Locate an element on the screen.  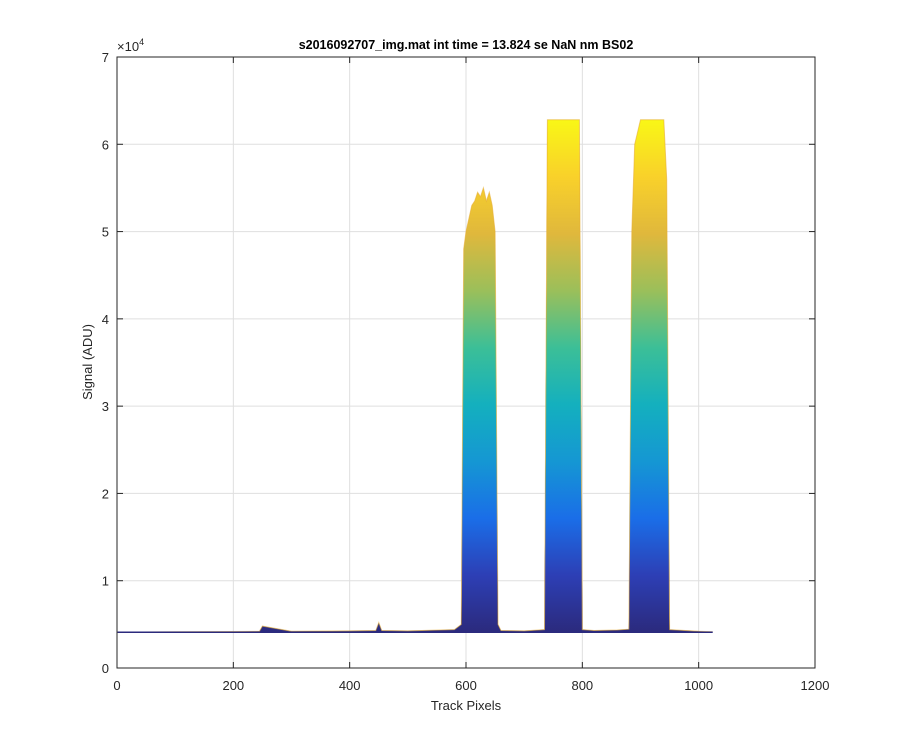
y-axis-label: Signal (ADU) is located at coordinates (87, 362).